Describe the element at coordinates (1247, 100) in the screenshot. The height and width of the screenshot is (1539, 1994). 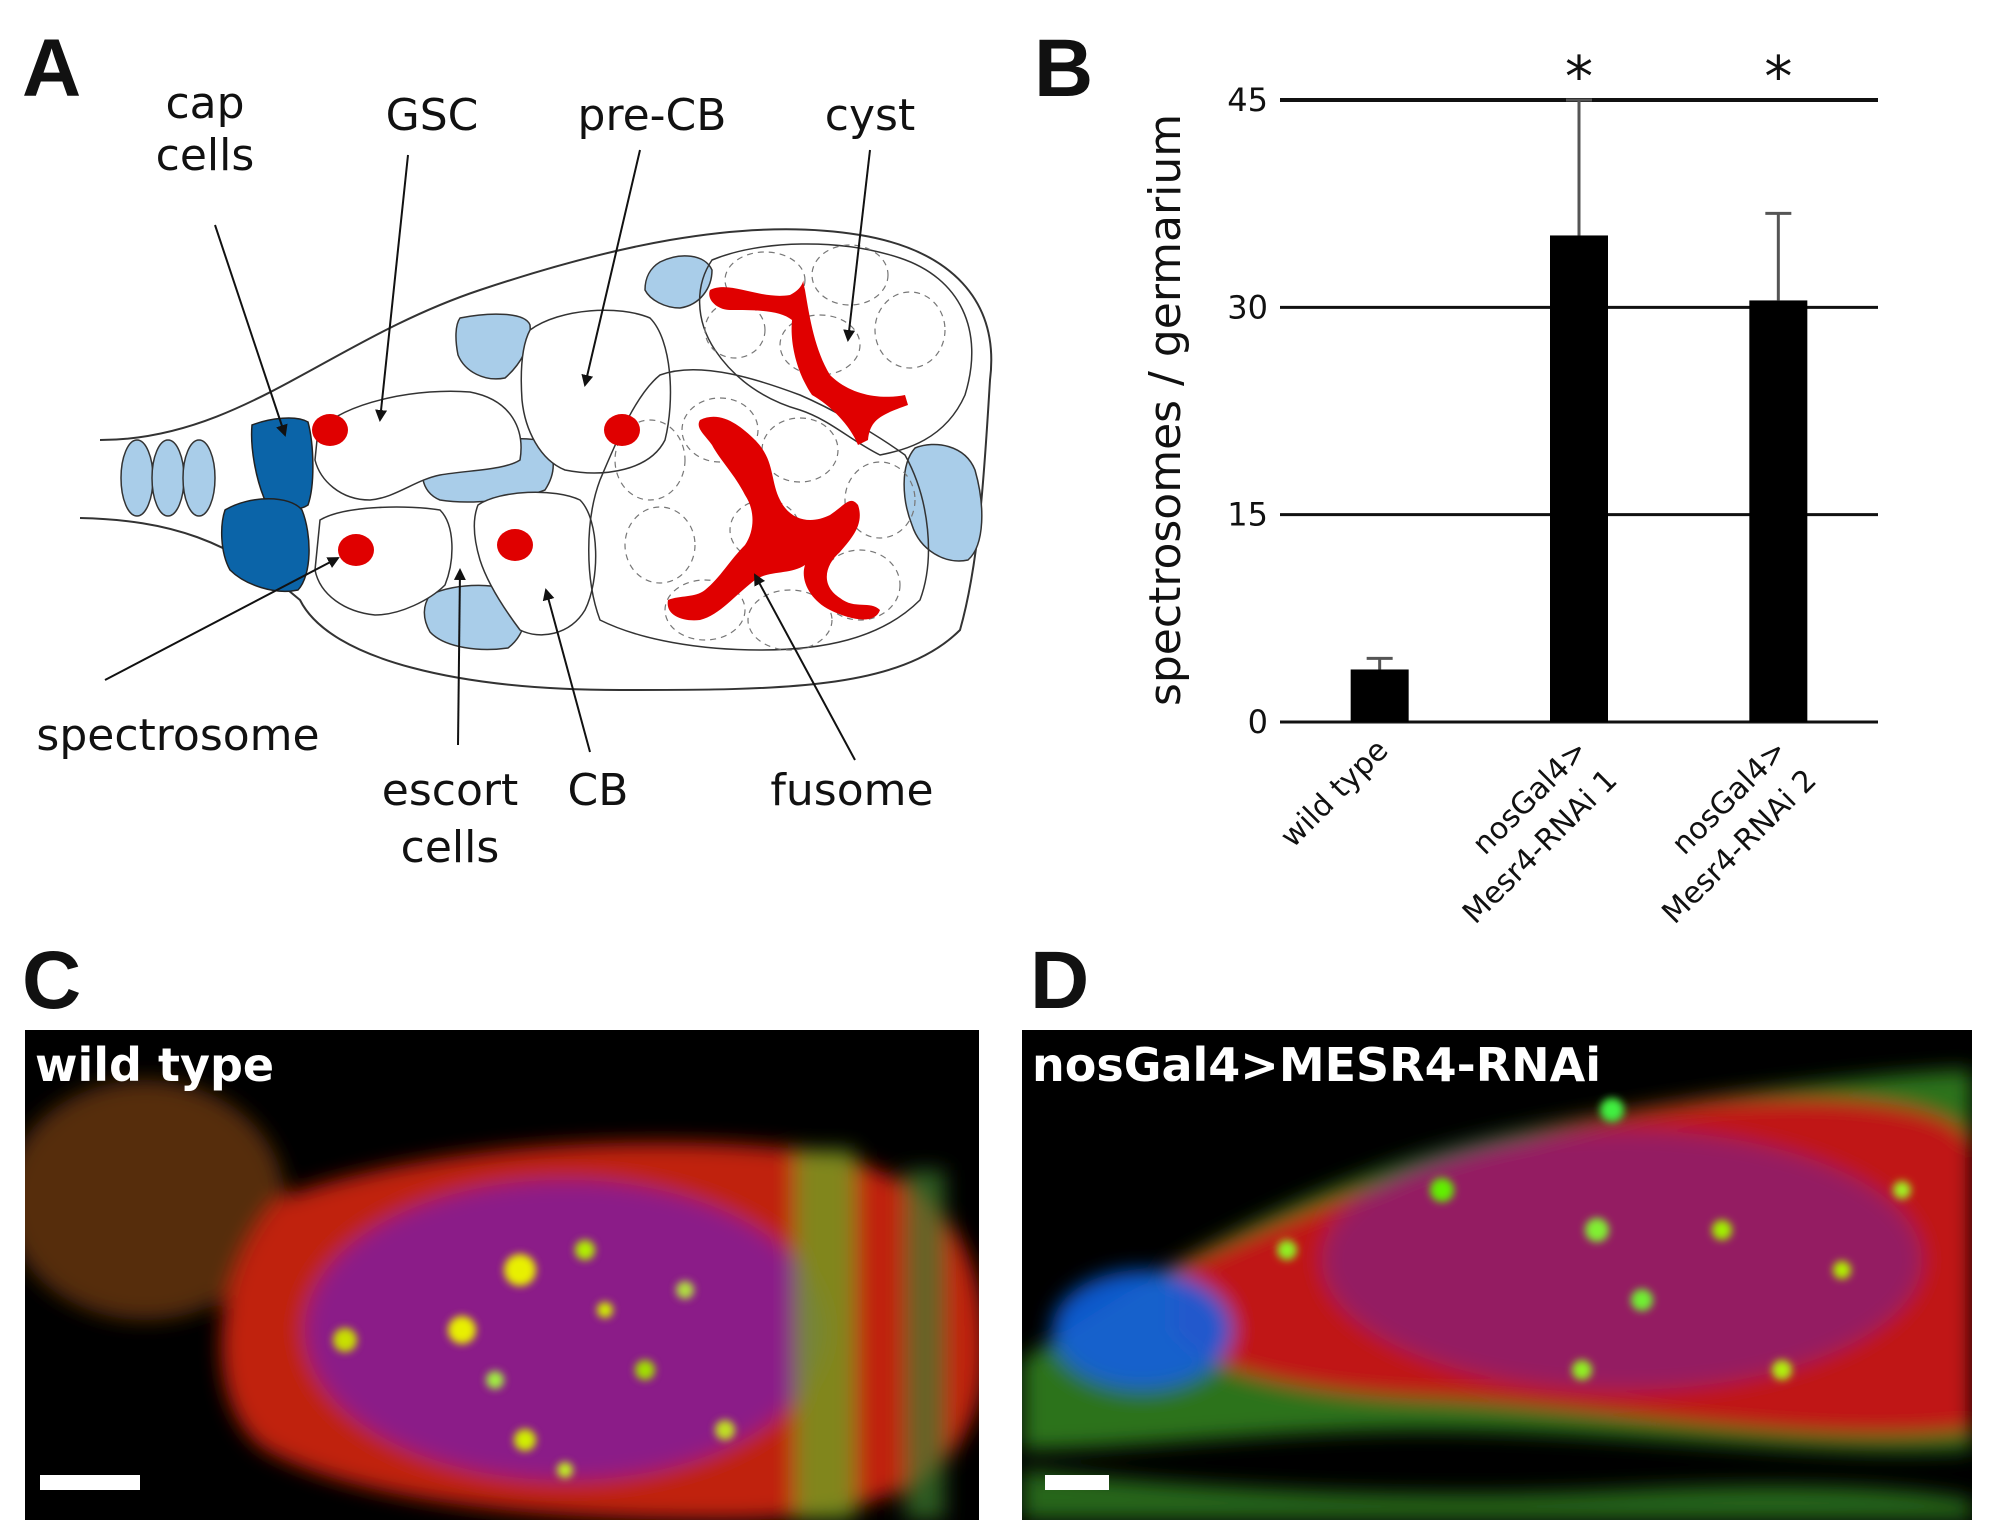
I see `y-tick-label: 45` at that location.